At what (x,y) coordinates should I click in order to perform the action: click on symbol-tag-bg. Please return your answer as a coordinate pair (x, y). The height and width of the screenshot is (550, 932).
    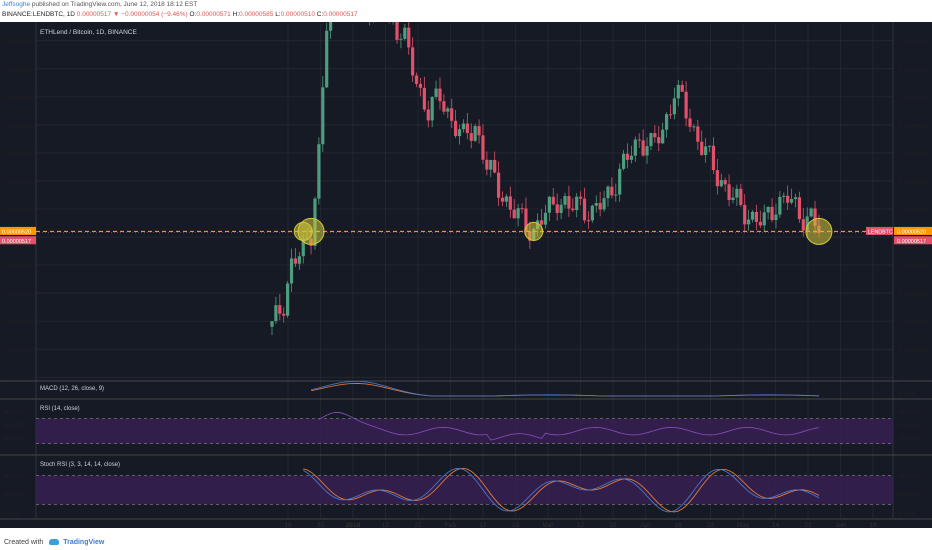
    Looking at the image, I should click on (879, 230).